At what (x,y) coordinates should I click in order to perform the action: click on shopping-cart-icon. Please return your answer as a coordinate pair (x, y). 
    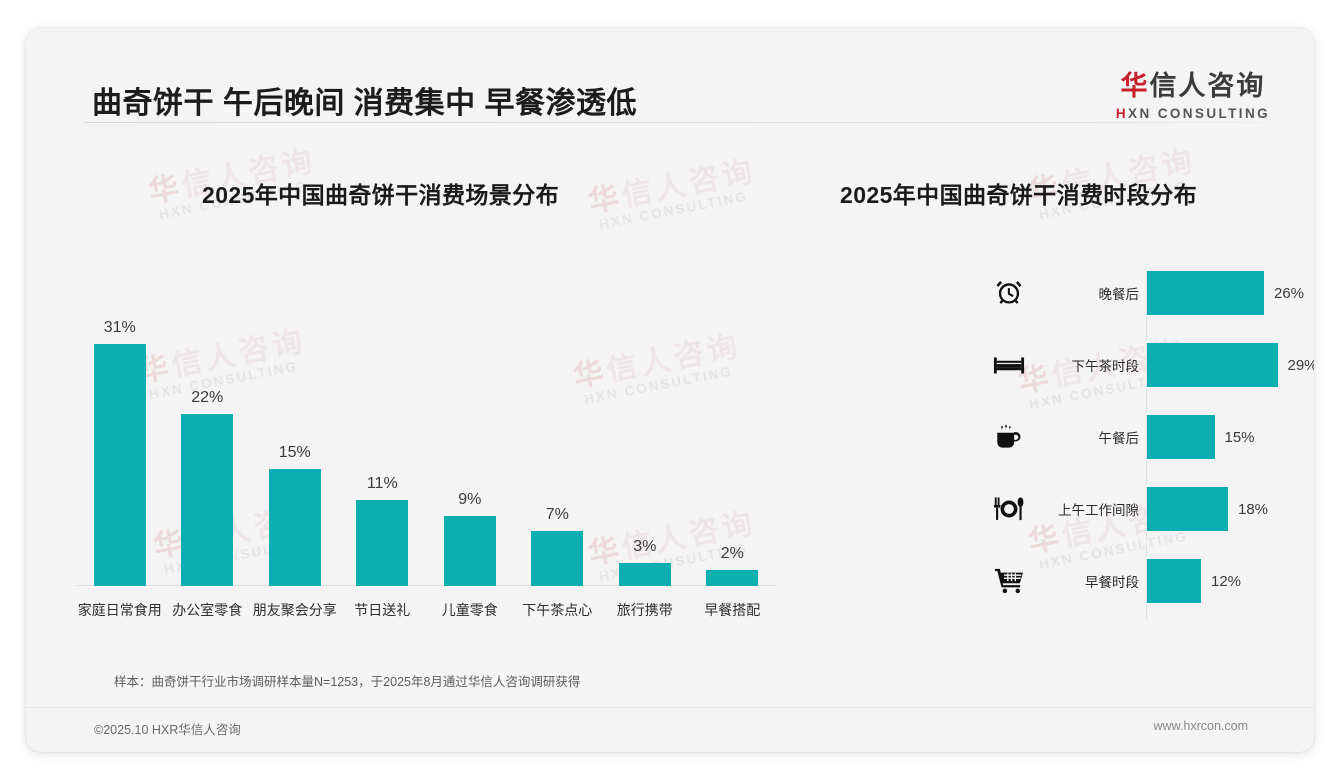
    Looking at the image, I should click on (1009, 581).